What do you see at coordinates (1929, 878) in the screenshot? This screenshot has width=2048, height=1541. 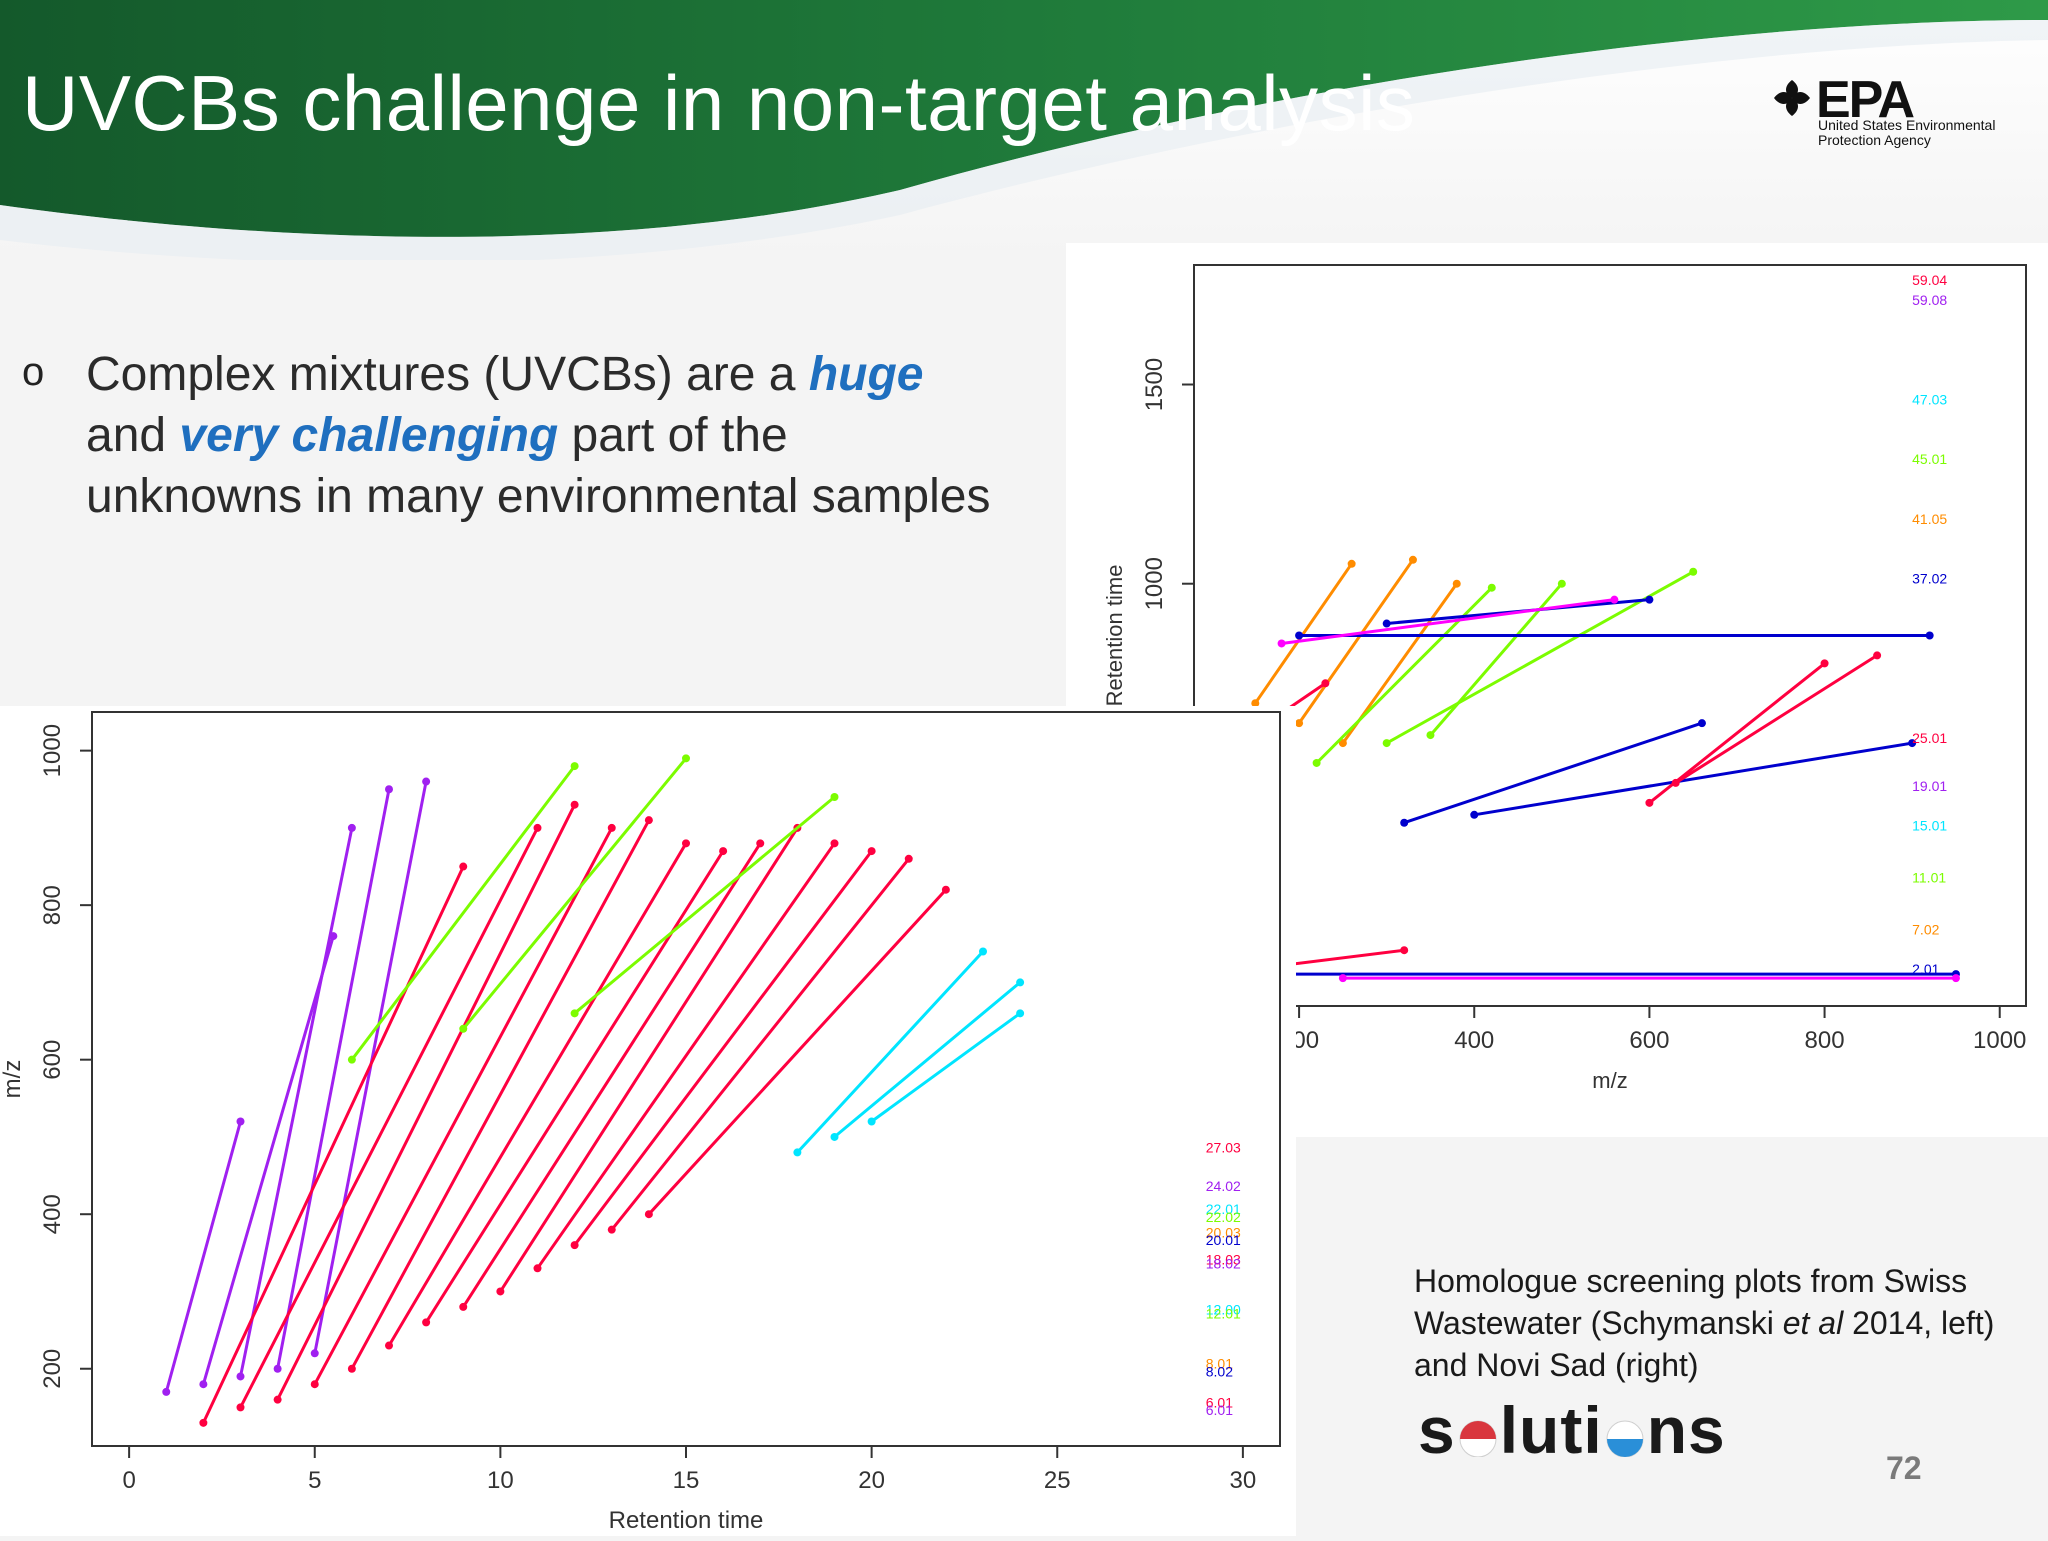 I see `side-label: 11.01` at bounding box center [1929, 878].